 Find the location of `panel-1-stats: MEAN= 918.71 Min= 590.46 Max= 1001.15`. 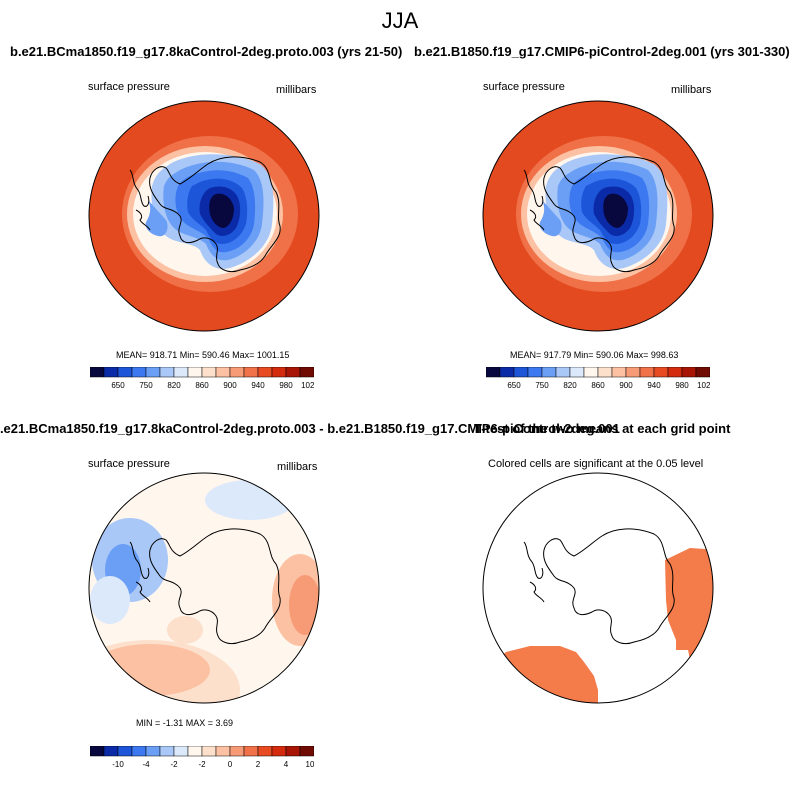

panel-1-stats: MEAN= 918.71 Min= 590.46 Max= 1001.15 is located at coordinates (203, 355).